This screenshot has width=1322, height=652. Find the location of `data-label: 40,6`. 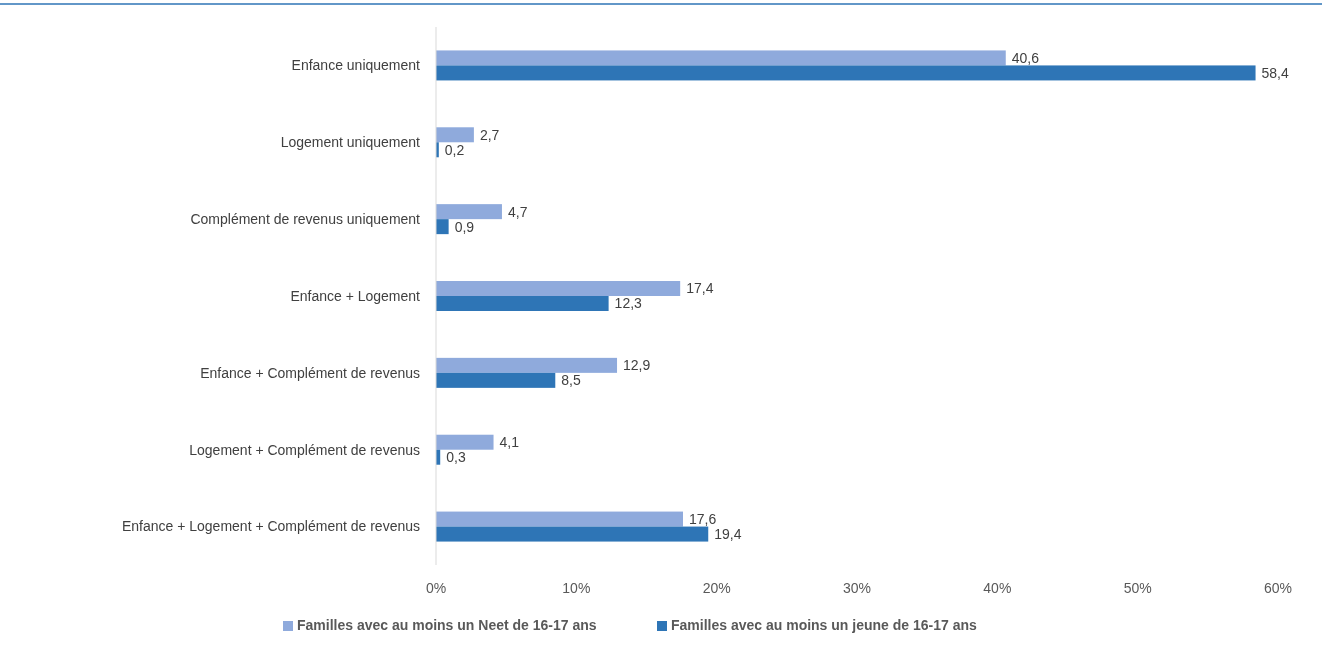

data-label: 40,6 is located at coordinates (1025, 57).